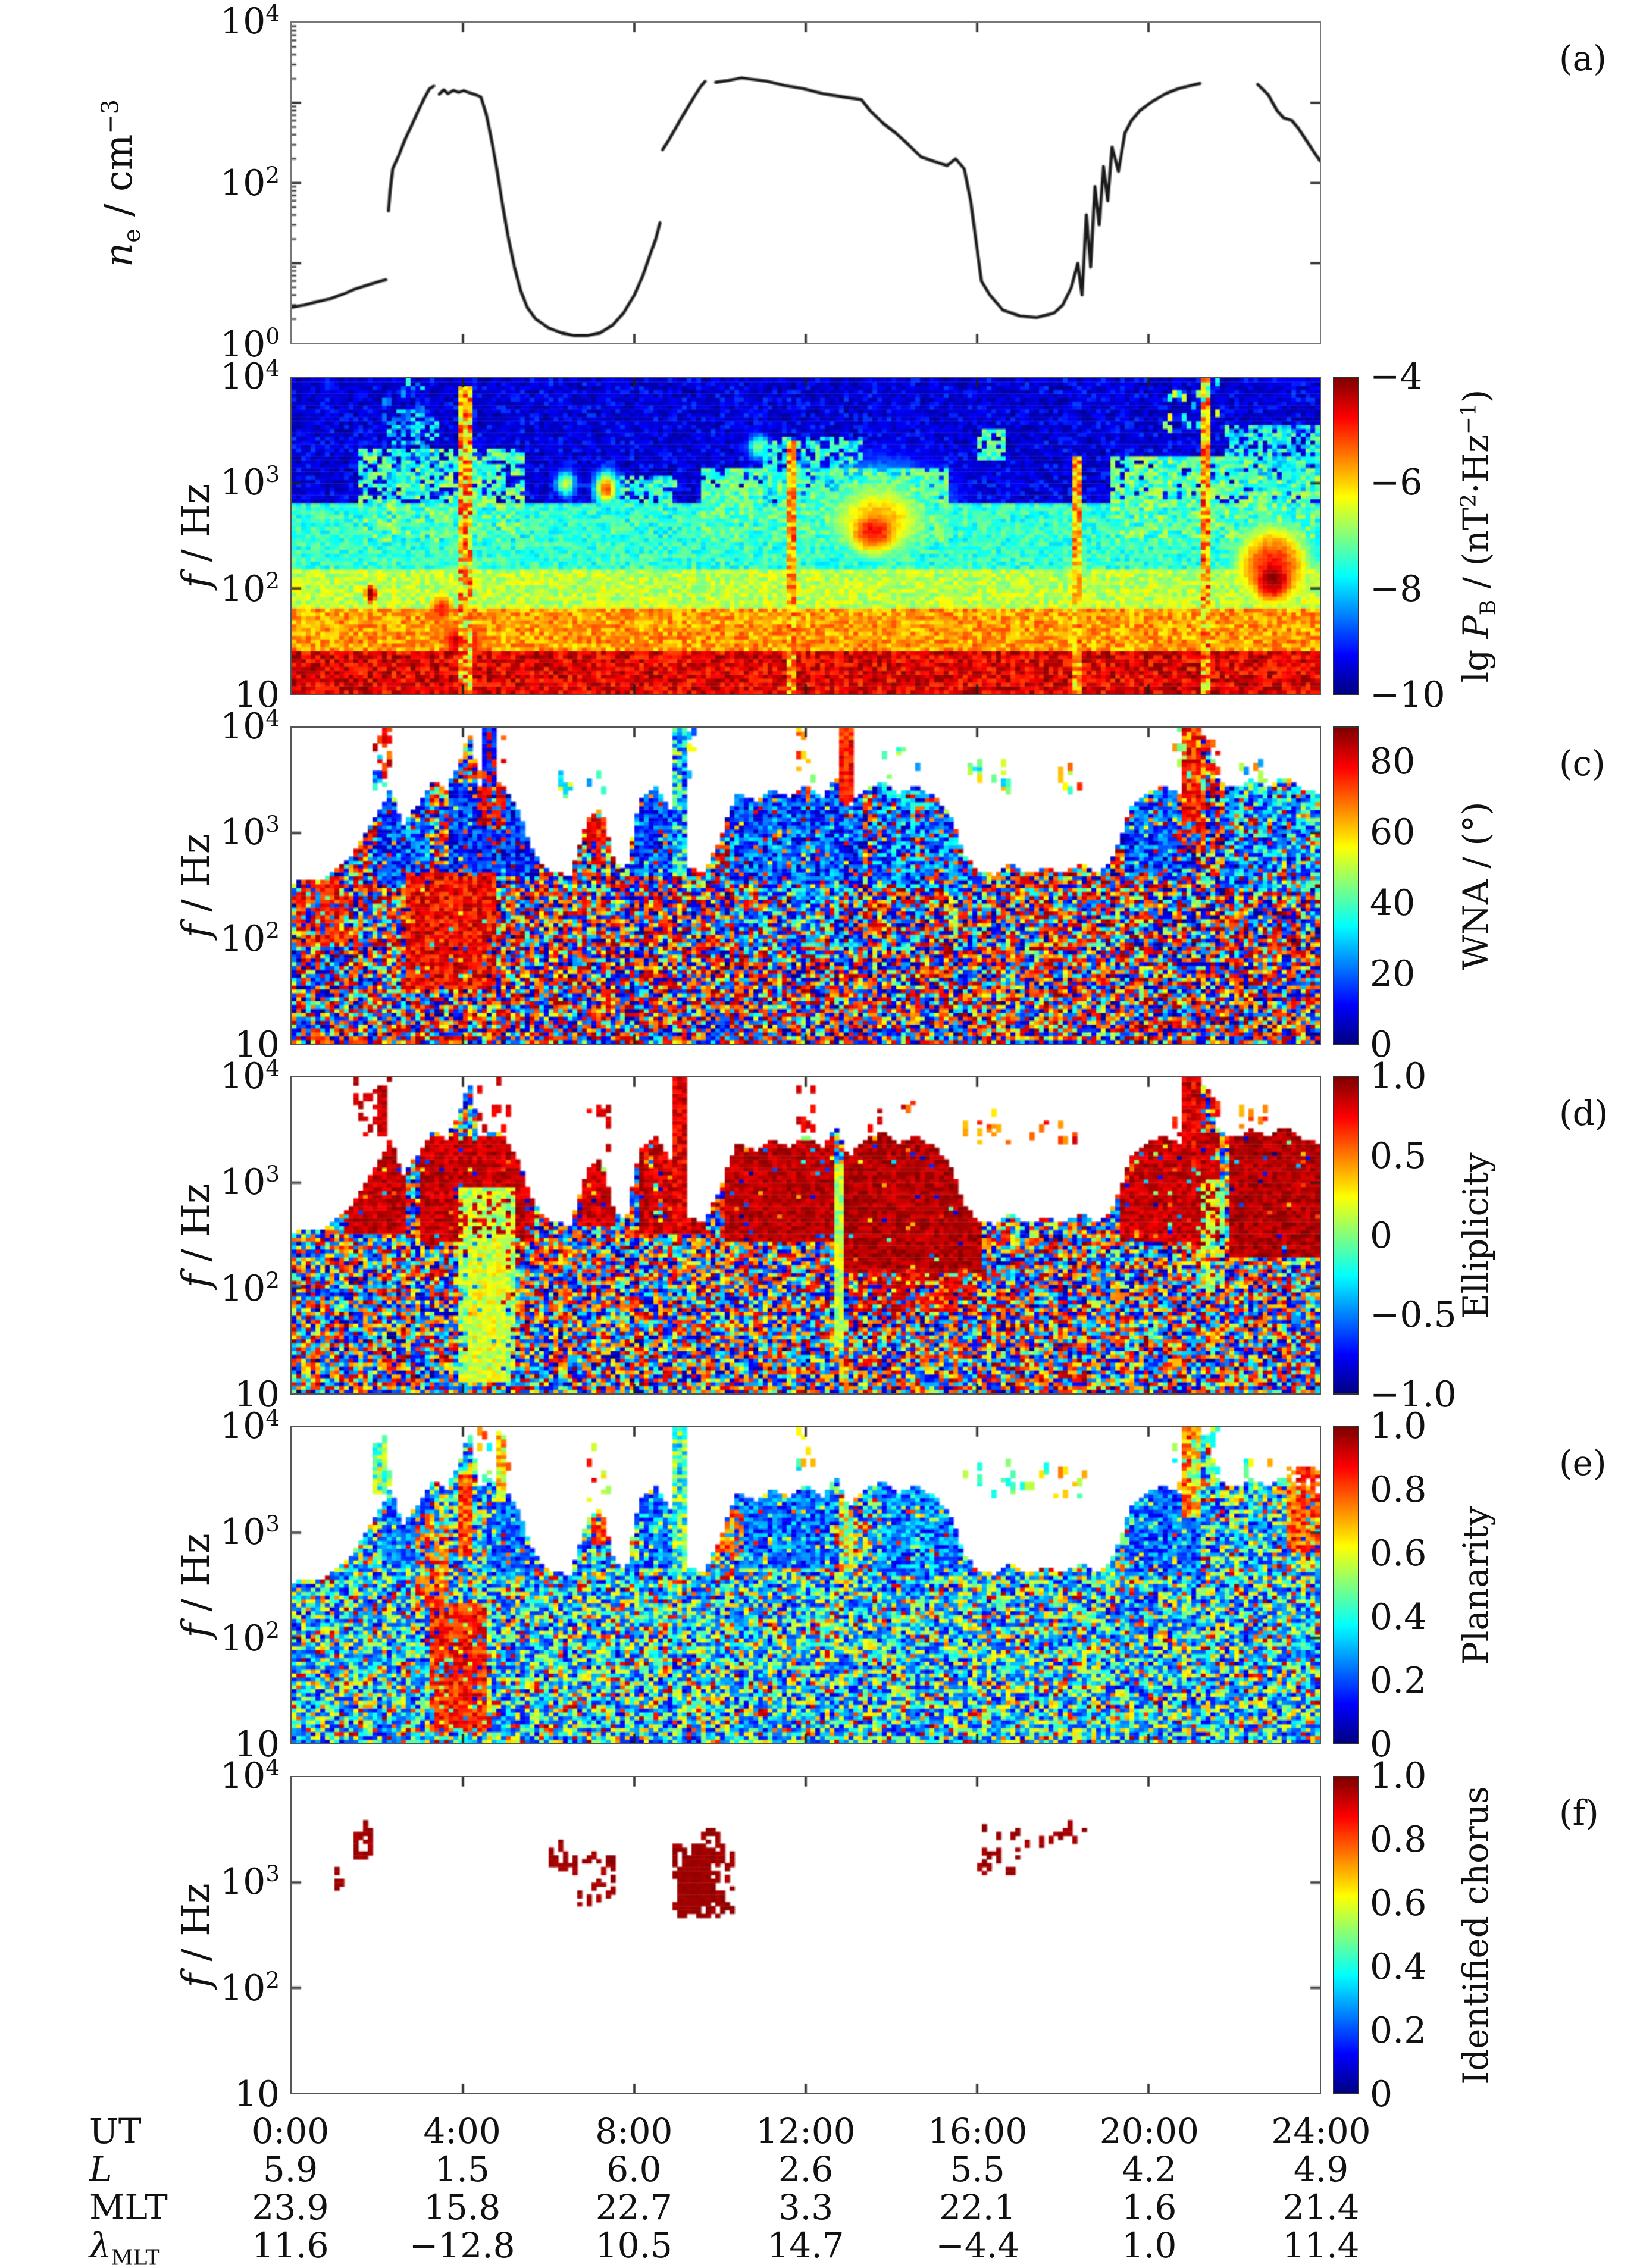  I want to click on colorbar-tick-label: −1.0, so click(1413, 1395).